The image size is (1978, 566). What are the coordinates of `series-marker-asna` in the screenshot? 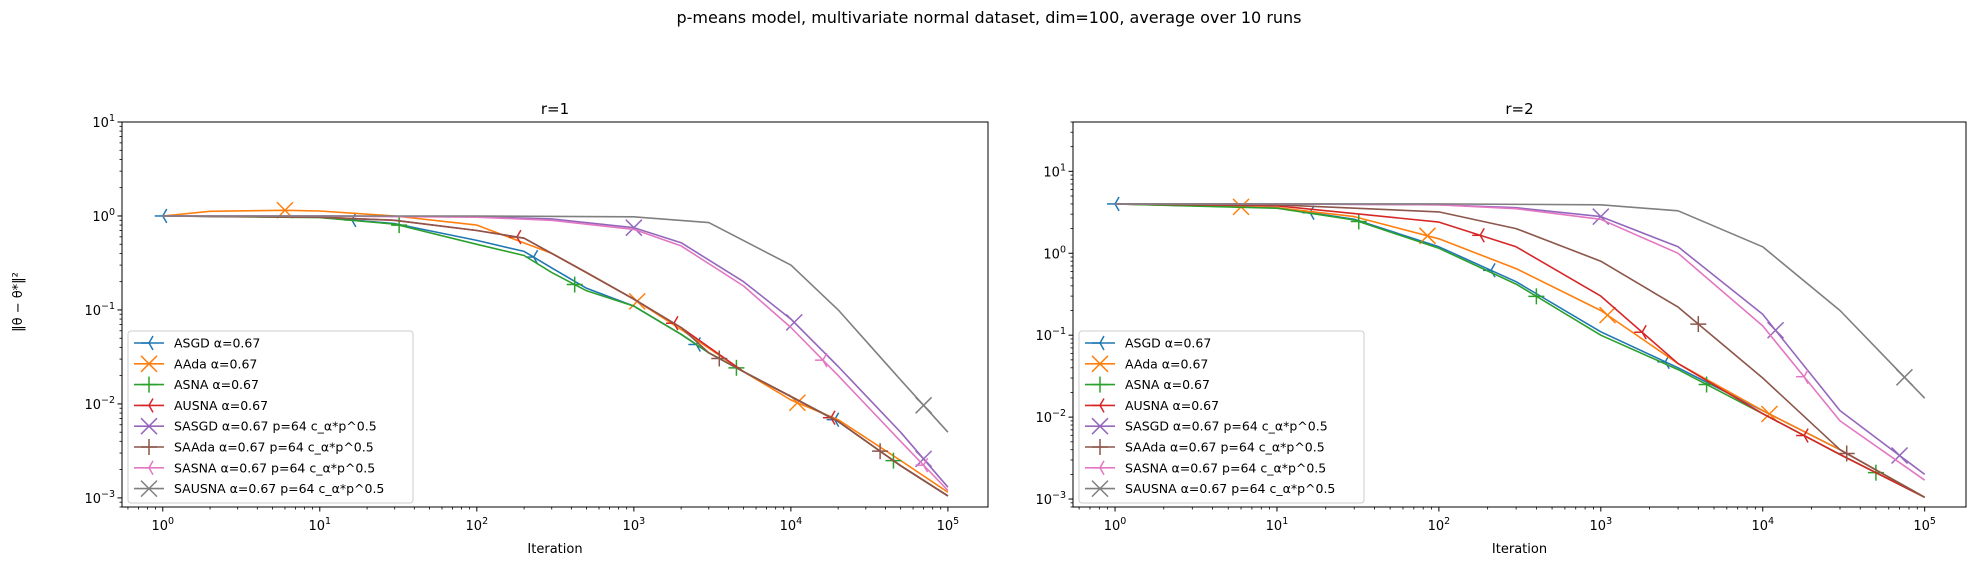 It's located at (1358, 221).